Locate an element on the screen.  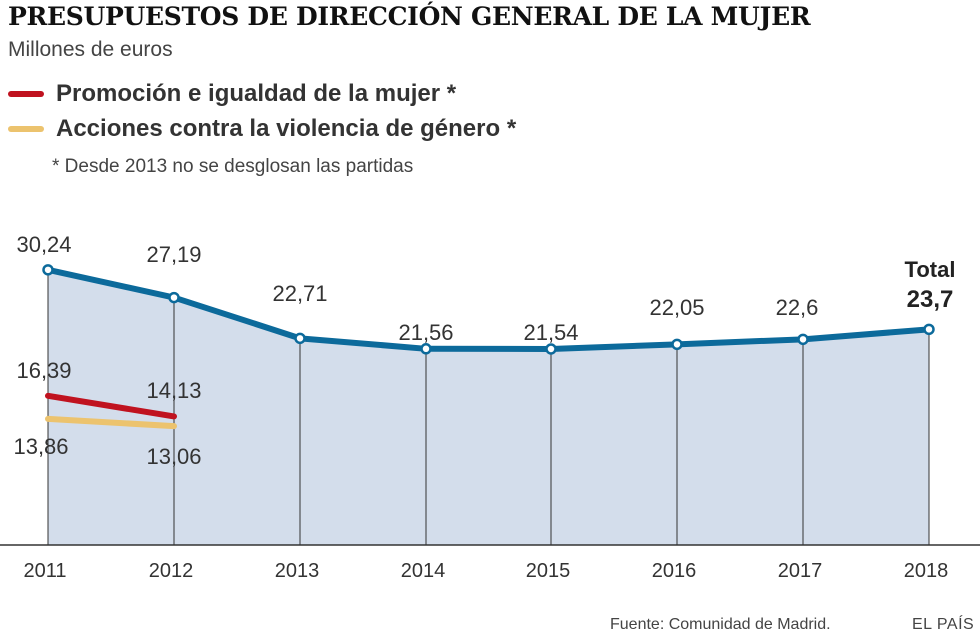
total-point-2018 is located at coordinates (929, 329).